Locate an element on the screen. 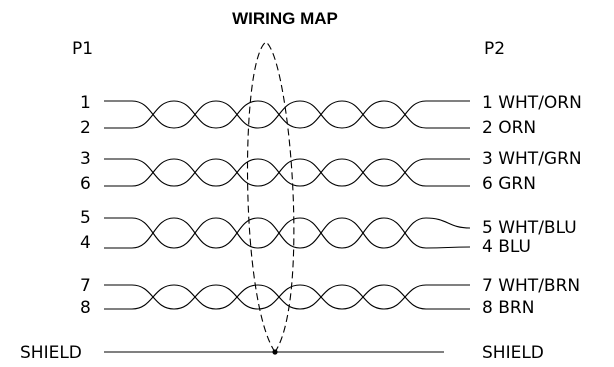  twisted-pair-2: 3 6 3 WHT/GRN 6 GRN is located at coordinates (331, 171).